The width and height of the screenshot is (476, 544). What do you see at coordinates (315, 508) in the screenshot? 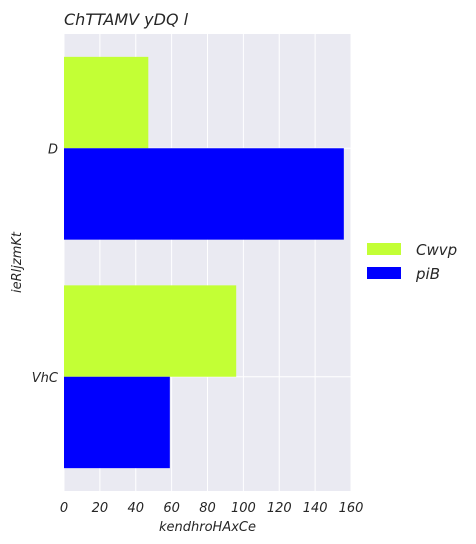
I see `x-tick-label: 140` at bounding box center [315, 508].